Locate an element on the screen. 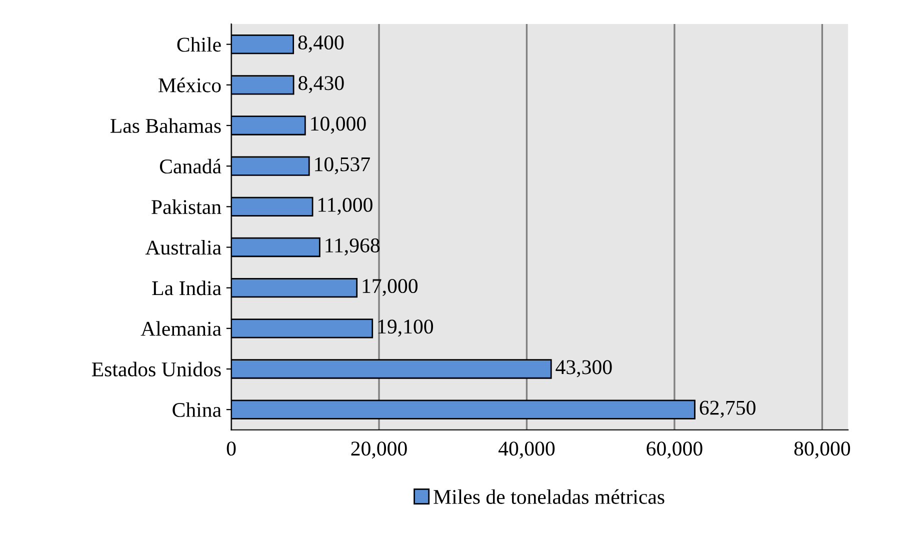 This screenshot has height=534, width=907. y-tick-label: Australia is located at coordinates (183, 247).